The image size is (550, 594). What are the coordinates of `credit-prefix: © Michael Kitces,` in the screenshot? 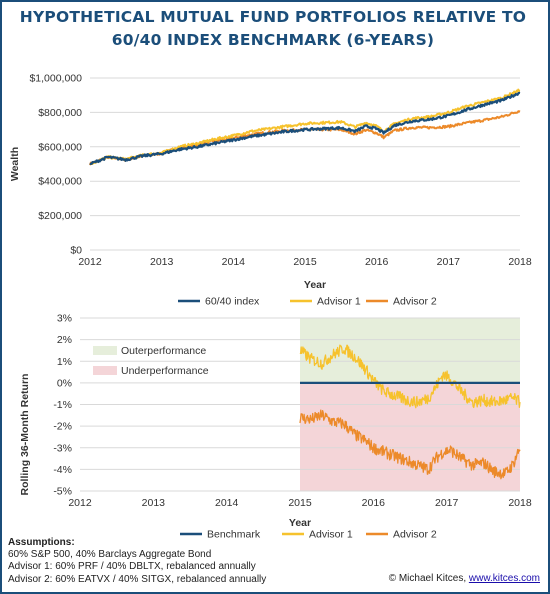 It's located at (428, 578).